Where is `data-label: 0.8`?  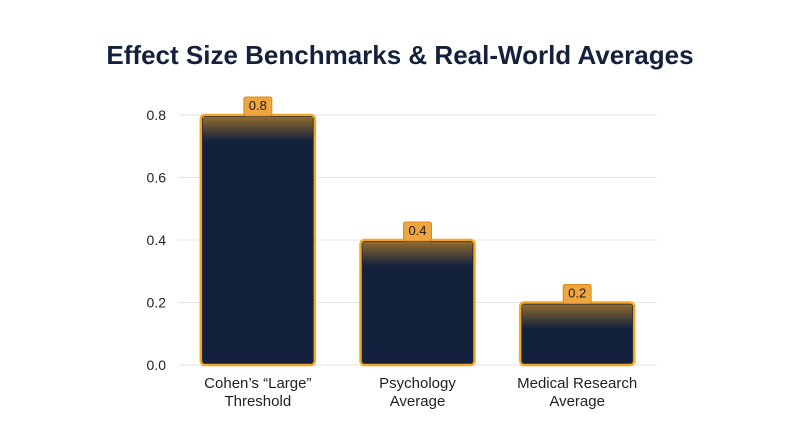
data-label: 0.8 is located at coordinates (258, 105).